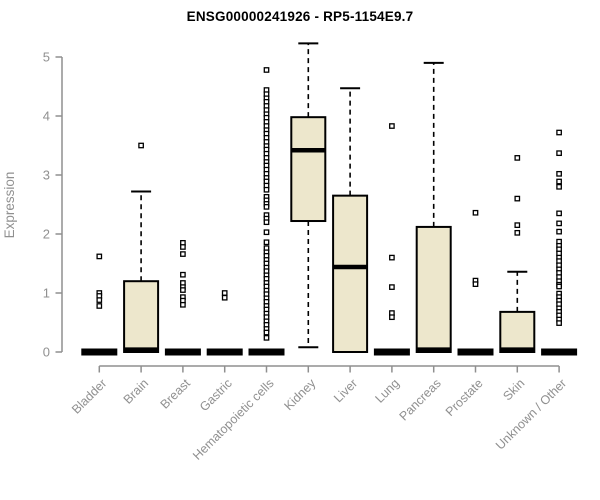 The width and height of the screenshot is (600, 500). What do you see at coordinates (350, 273) in the screenshot?
I see `box-liver` at bounding box center [350, 273].